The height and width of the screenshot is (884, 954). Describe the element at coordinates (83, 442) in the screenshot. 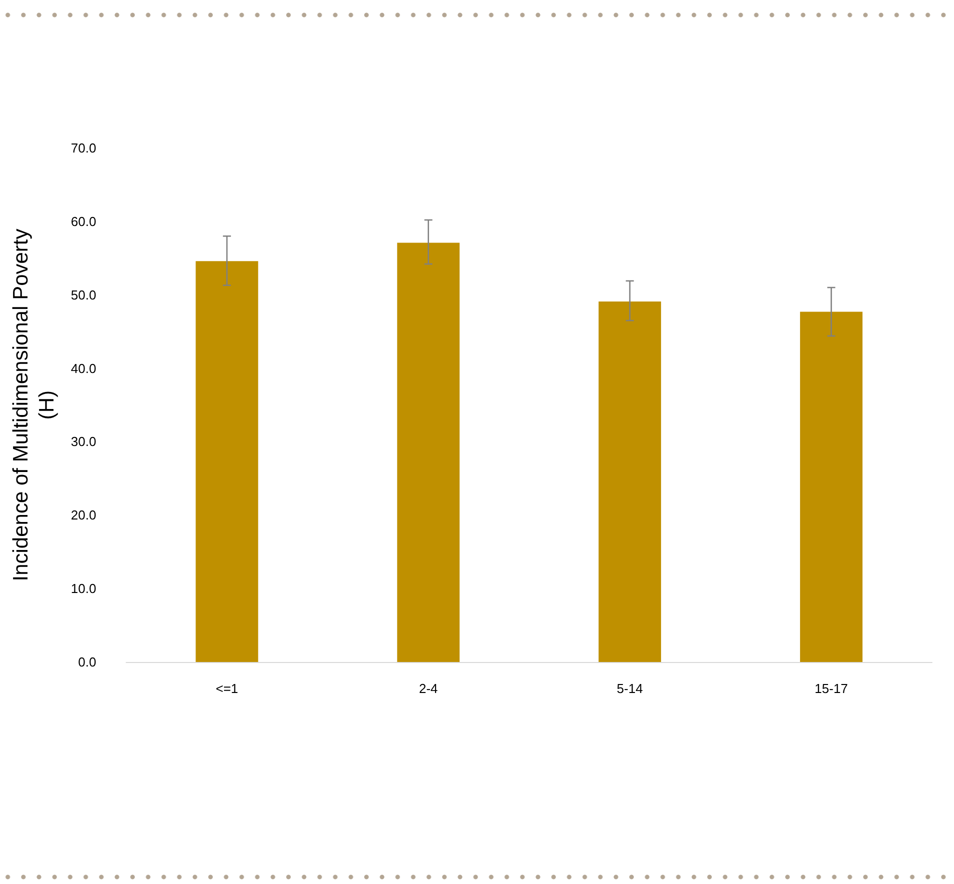

I see `y-tick-label: 30.0` at that location.